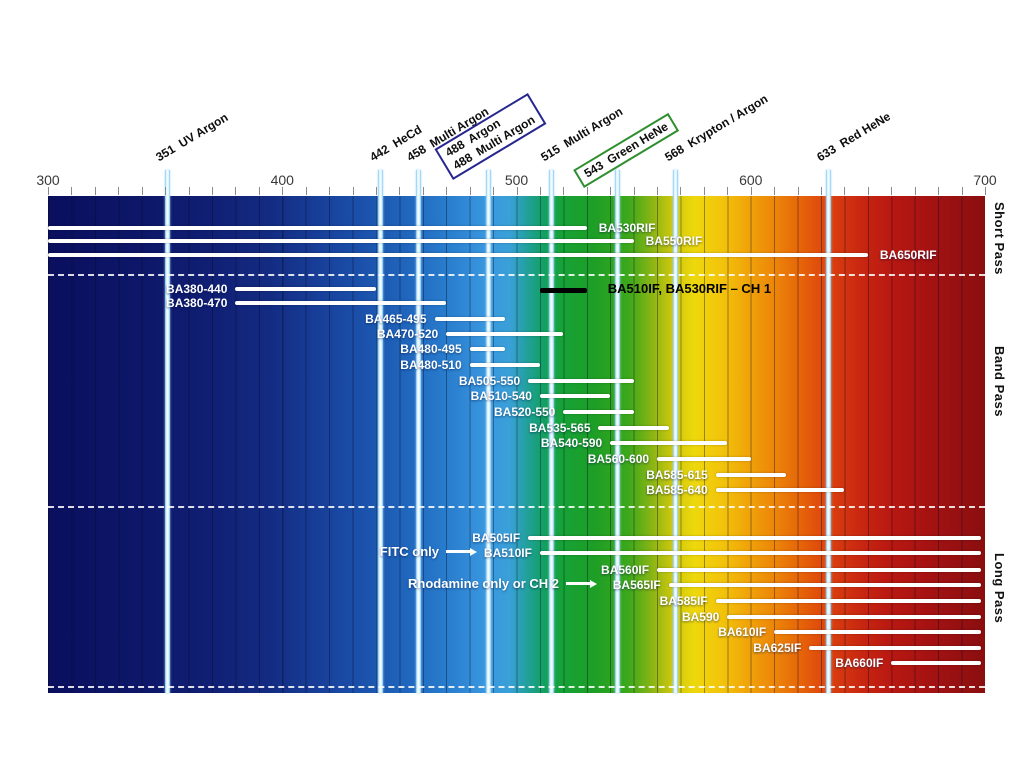  What do you see at coordinates (700, 617) in the screenshot?
I see `filter-label-ba590: BA590` at bounding box center [700, 617].